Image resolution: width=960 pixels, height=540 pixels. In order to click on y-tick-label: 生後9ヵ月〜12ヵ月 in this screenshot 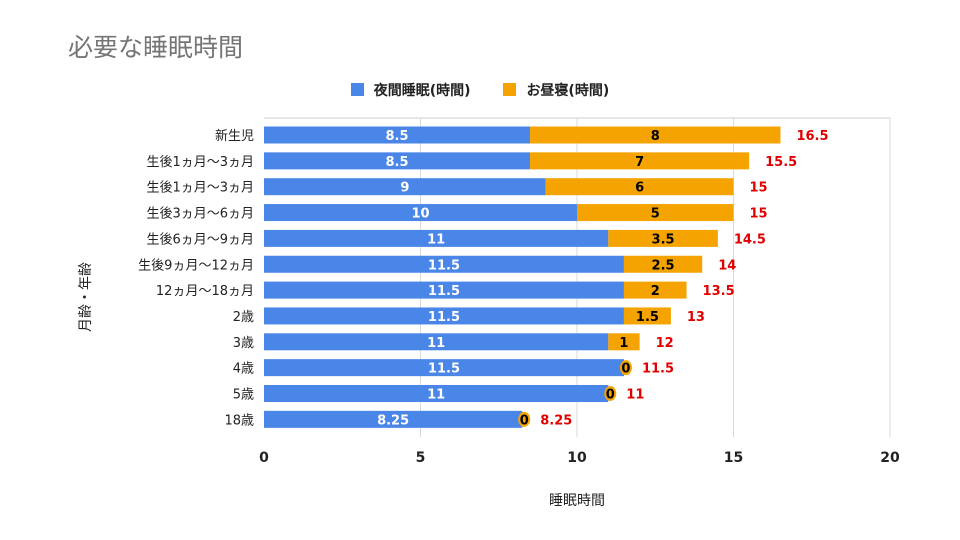, I will do `click(196, 265)`.